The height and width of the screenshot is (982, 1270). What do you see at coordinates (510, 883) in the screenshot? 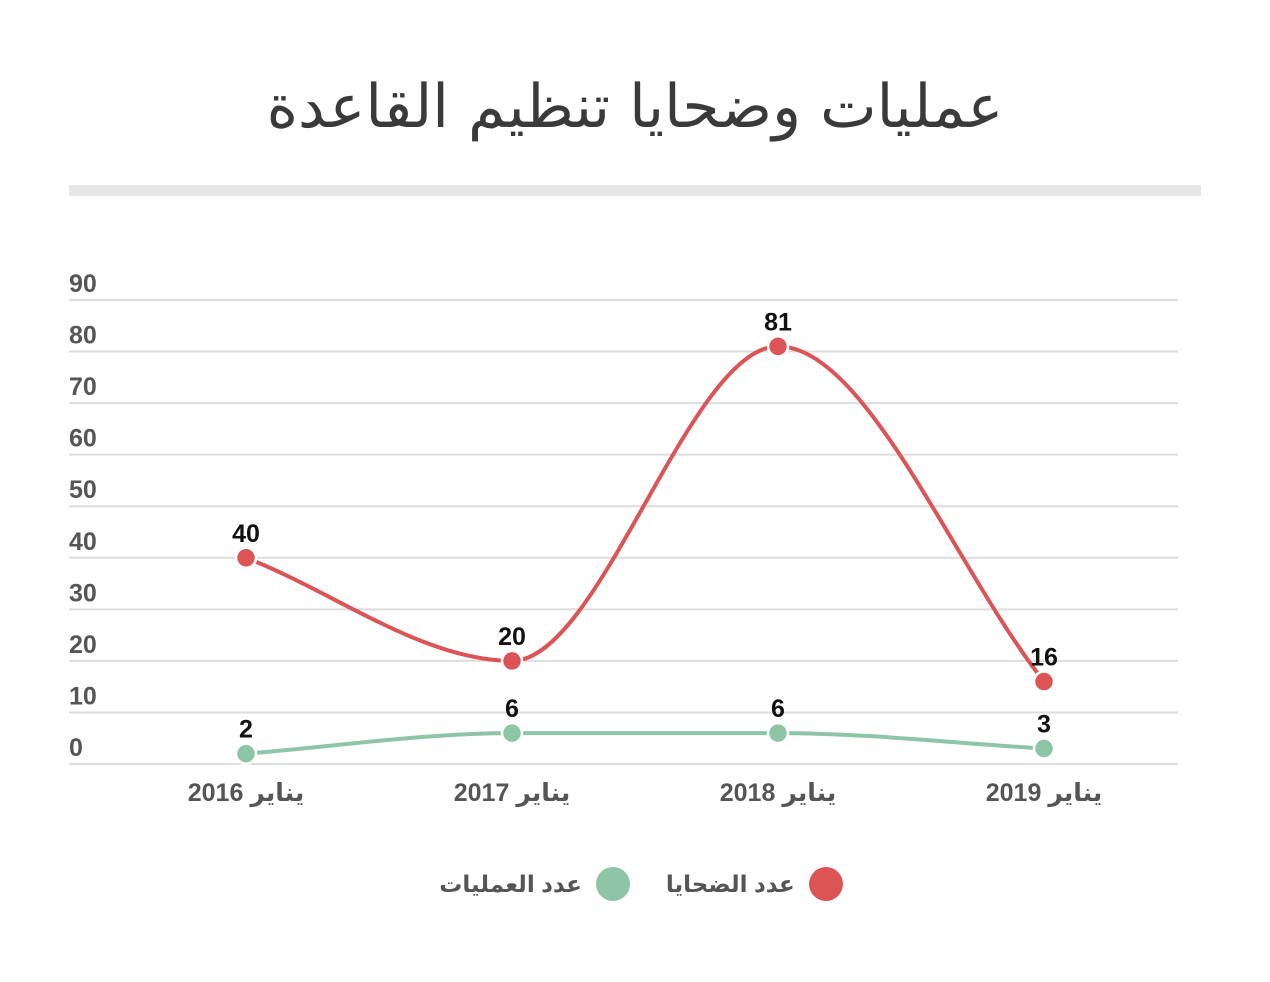
I see `legend-label: عدد العمليات` at bounding box center [510, 883].